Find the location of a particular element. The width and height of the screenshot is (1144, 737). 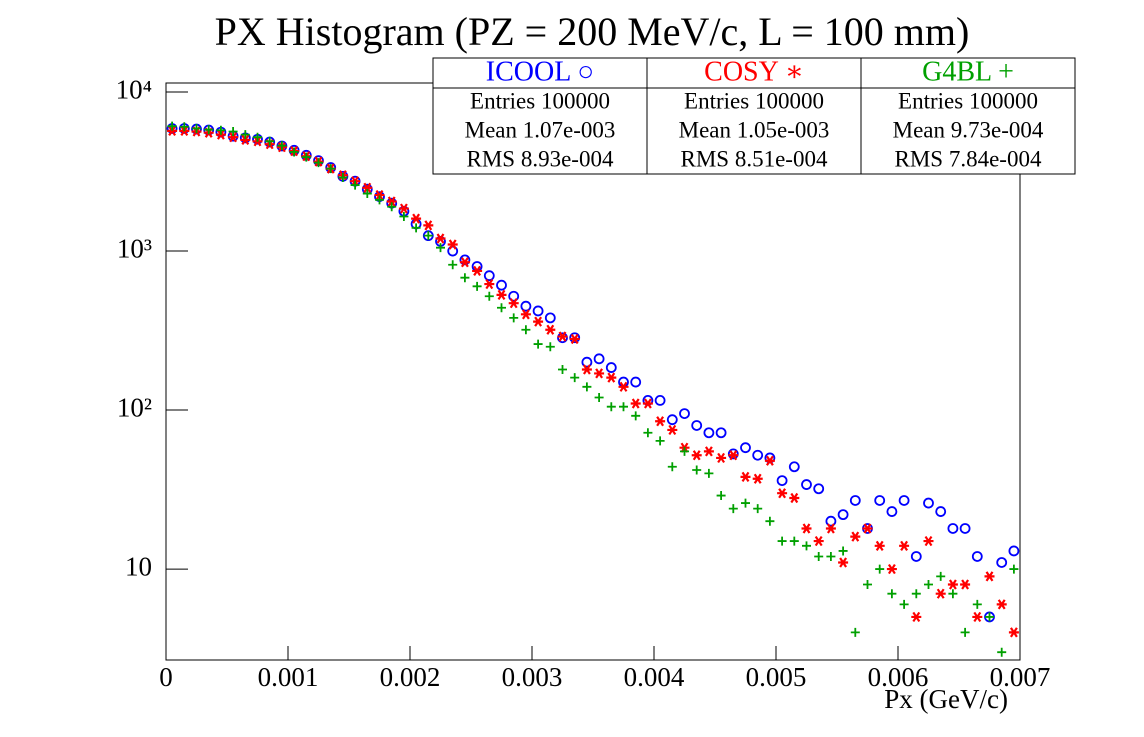

x-tick-label: 0.002 is located at coordinates (410, 677).